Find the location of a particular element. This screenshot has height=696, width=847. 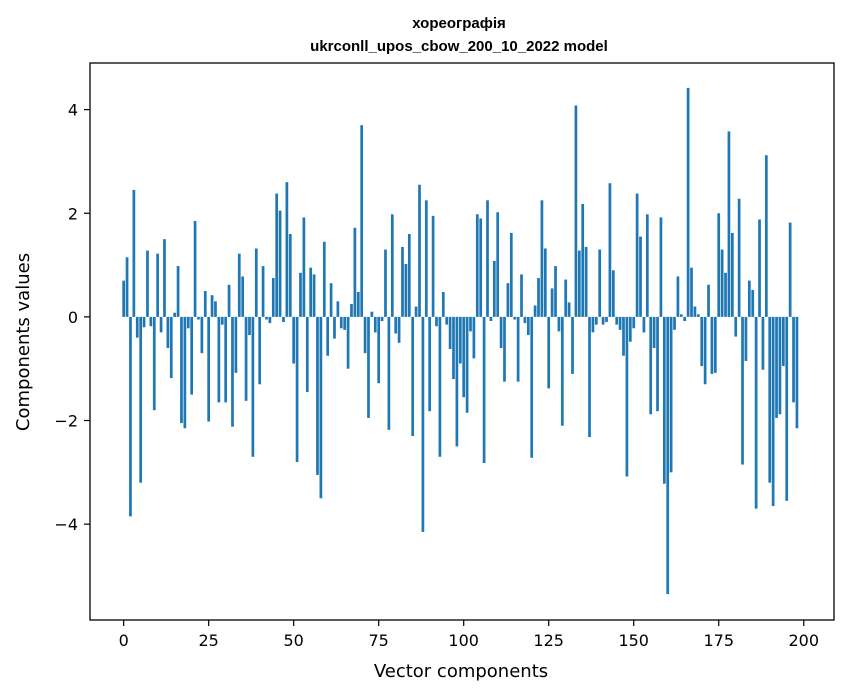

x-tick-label: 200 is located at coordinates (803, 640).